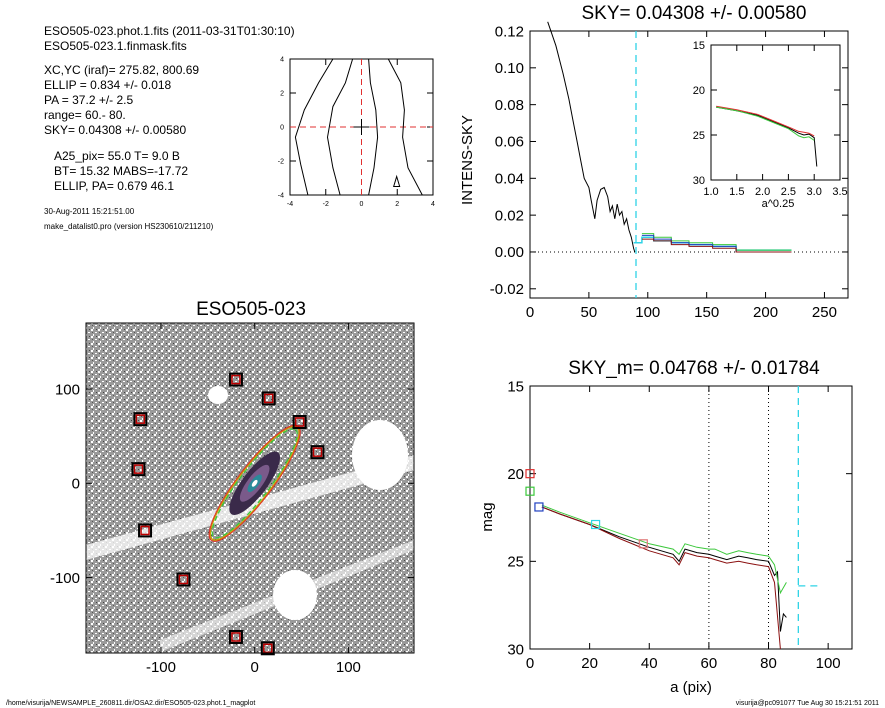 The height and width of the screenshot is (708, 885). What do you see at coordinates (282, 59) in the screenshot?
I see `contour-y-tick-label: 4` at bounding box center [282, 59].